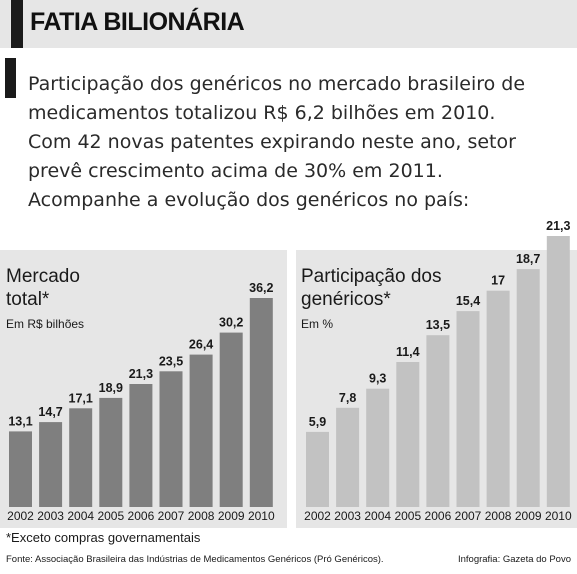  Describe the element at coordinates (514, 559) in the screenshot. I see `infographic-credit: Infografia: Gazeta do Povo` at that location.